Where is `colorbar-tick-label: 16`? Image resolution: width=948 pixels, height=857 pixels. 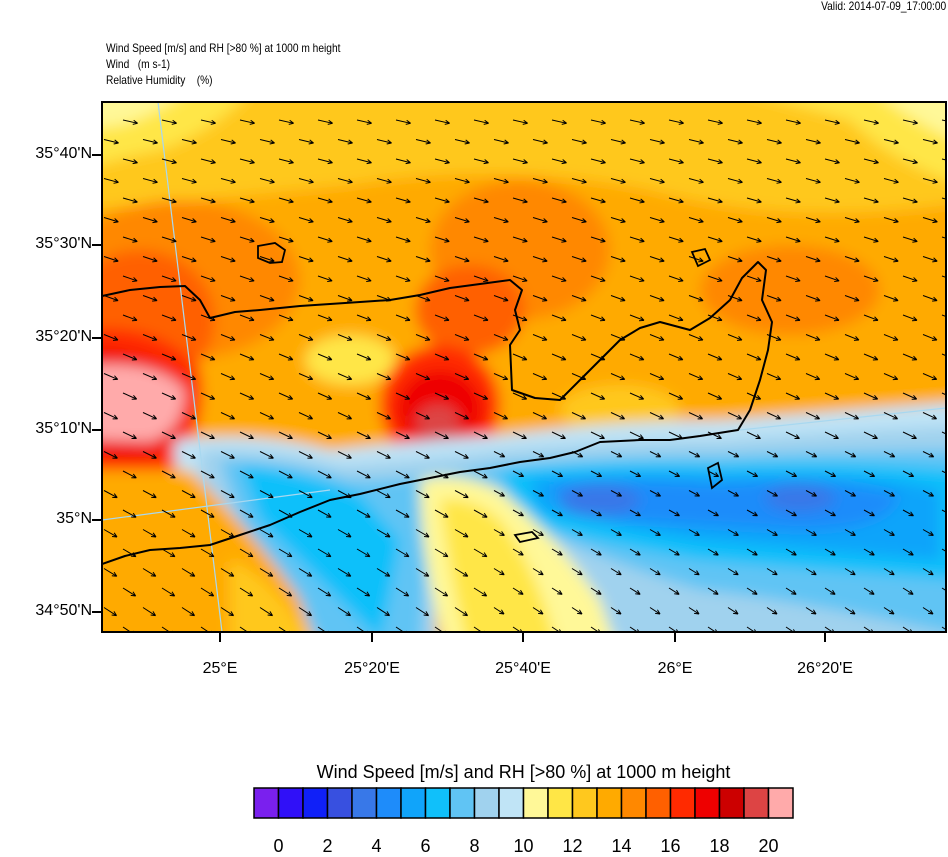
colorbar-tick-label: 16 is located at coordinates (670, 846).